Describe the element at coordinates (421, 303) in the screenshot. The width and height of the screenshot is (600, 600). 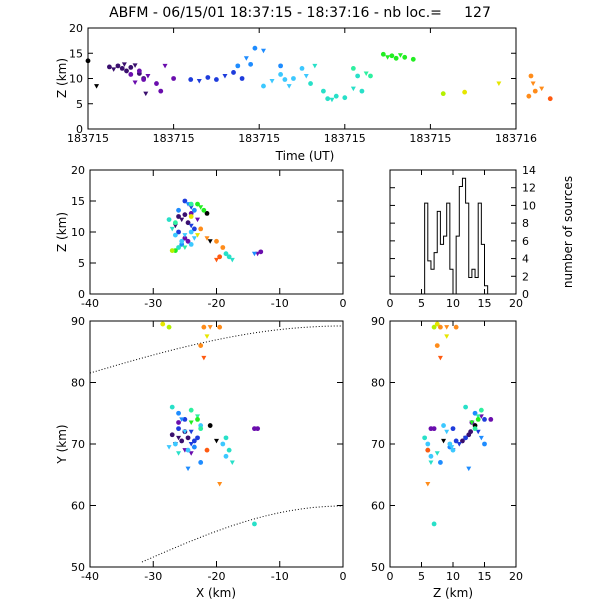
I see `xtick-label-z-histogram: 5` at that location.